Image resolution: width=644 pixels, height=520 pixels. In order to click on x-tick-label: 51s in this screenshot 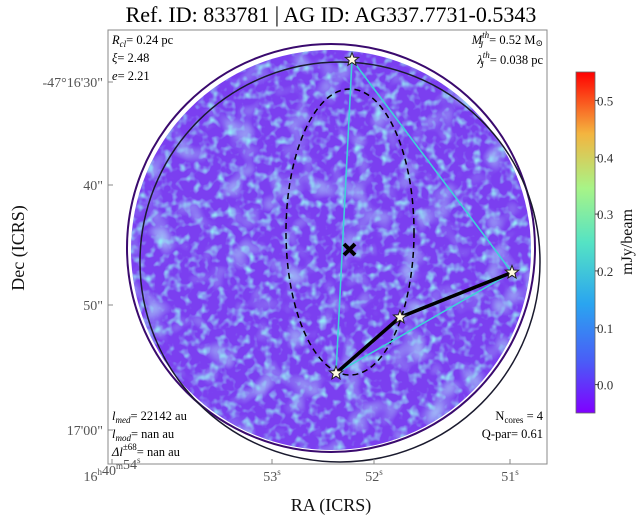, I will do `click(510, 476)`.